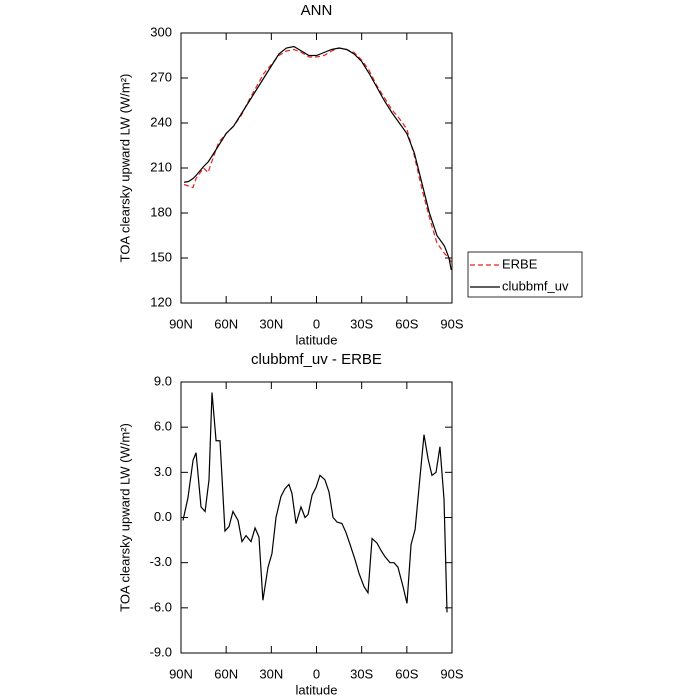 This screenshot has width=700, height=700. I want to click on legend-label: clubbmf_uv, so click(535, 285).